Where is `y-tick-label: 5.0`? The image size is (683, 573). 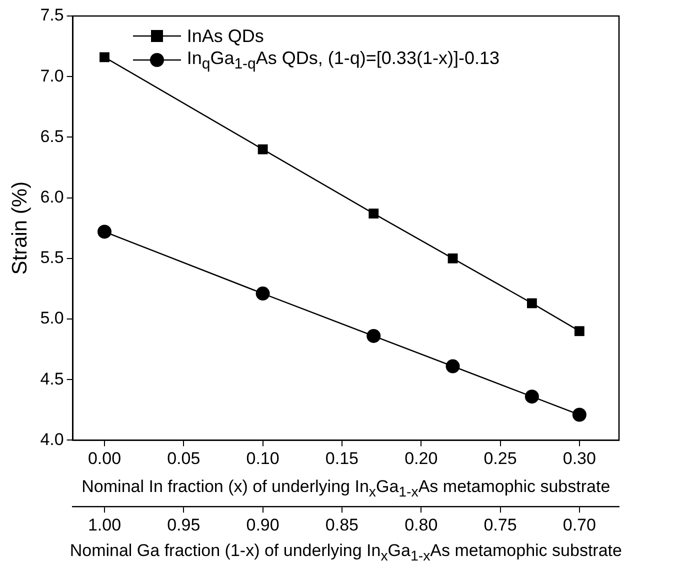
y-tick-label: 5.0 is located at coordinates (52, 318).